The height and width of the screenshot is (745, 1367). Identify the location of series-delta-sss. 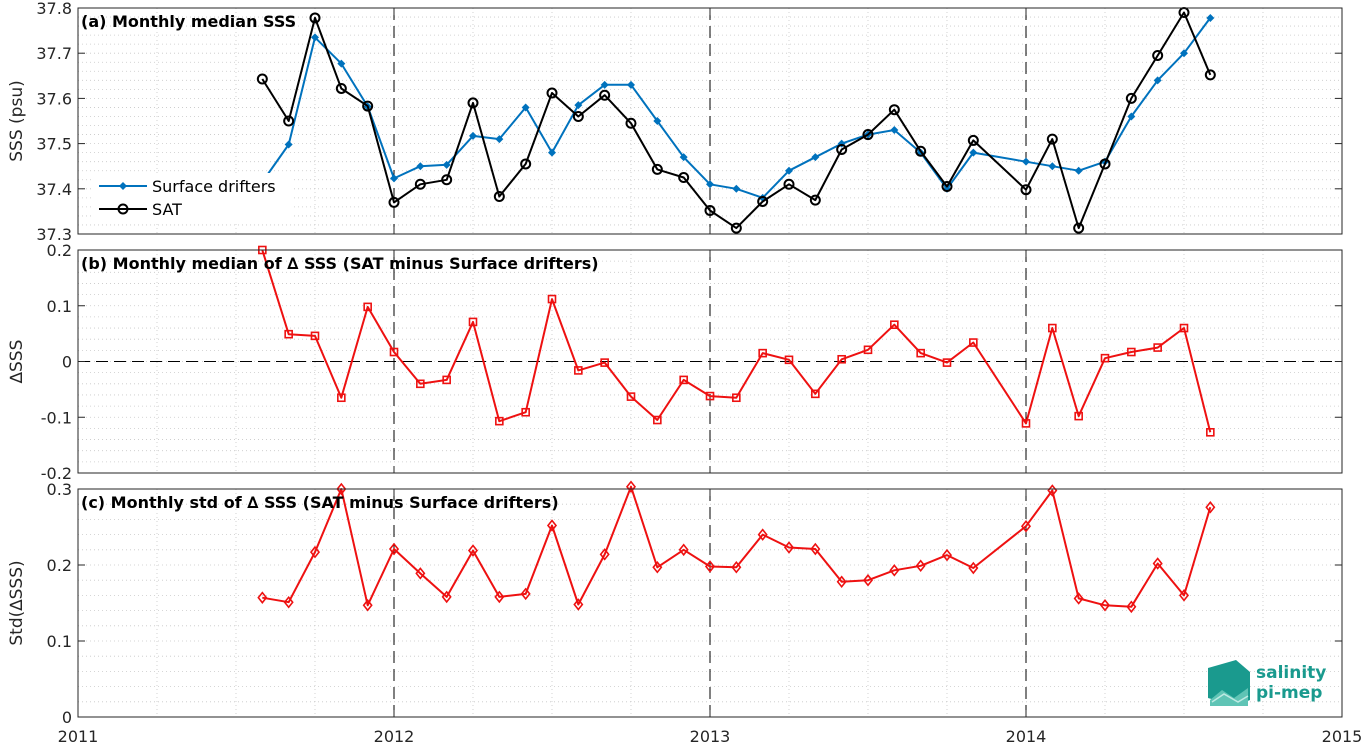
(736, 547).